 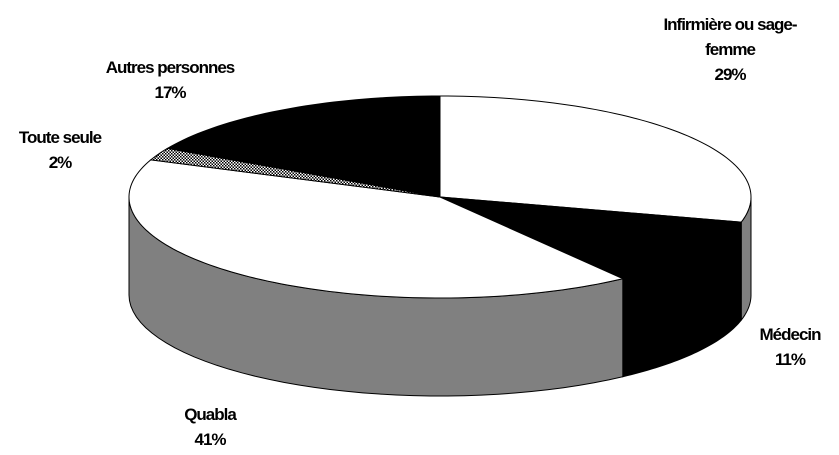 What do you see at coordinates (790, 334) in the screenshot?
I see `category-name: Médecin` at bounding box center [790, 334].